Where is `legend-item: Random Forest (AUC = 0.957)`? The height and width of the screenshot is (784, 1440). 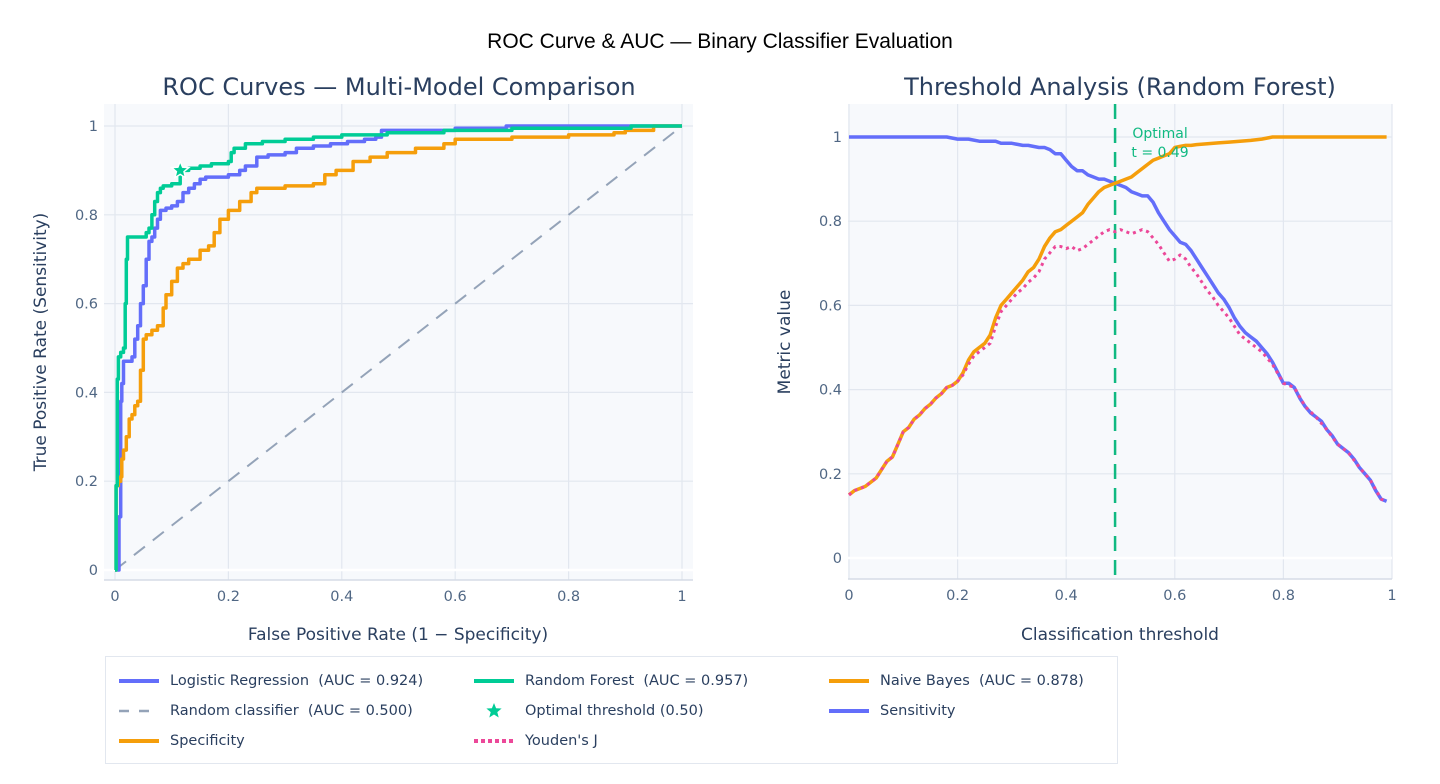 legend-item: Random Forest (AUC = 0.957) is located at coordinates (609, 681).